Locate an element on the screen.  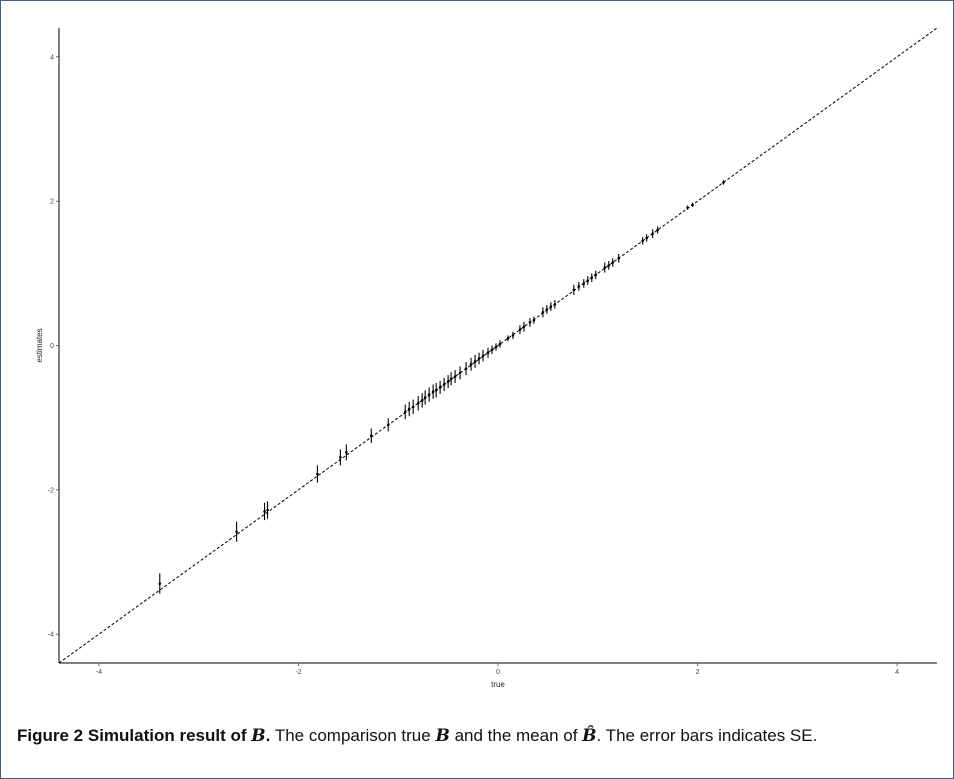
x-axis-label: true is located at coordinates (498, 684).